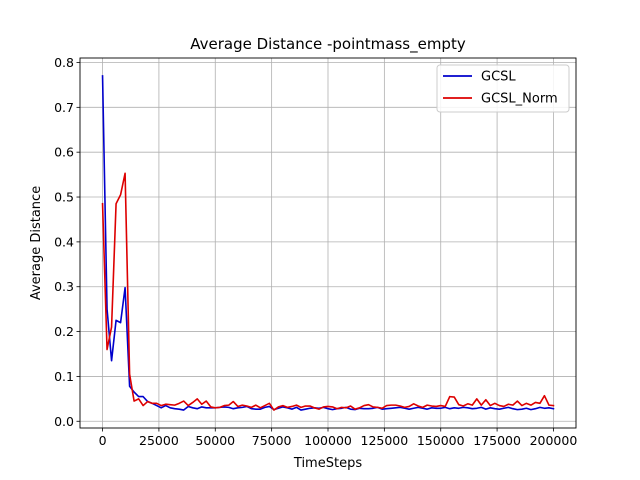 The width and height of the screenshot is (640, 480). What do you see at coordinates (272, 440) in the screenshot?
I see `x-tick-label: 75000` at bounding box center [272, 440].